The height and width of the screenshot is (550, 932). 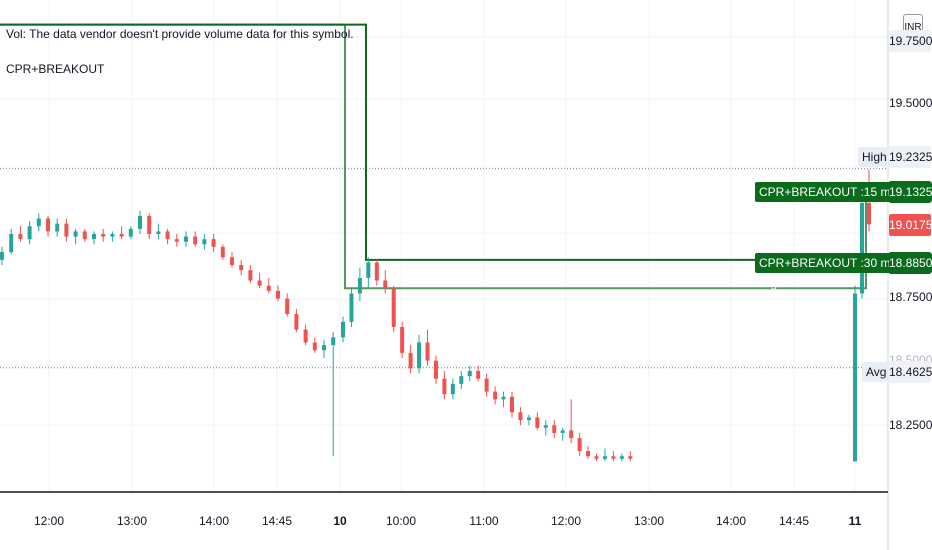 I want to click on time-label-13-00: 13:00, so click(x=132, y=521).